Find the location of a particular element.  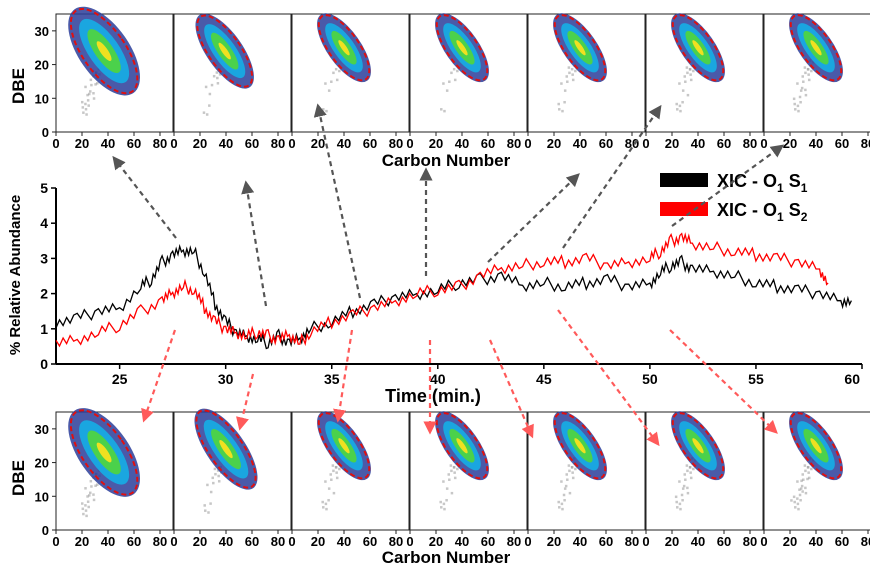

top-panel-3: 0 20 40 60 80 is located at coordinates (349, 82).